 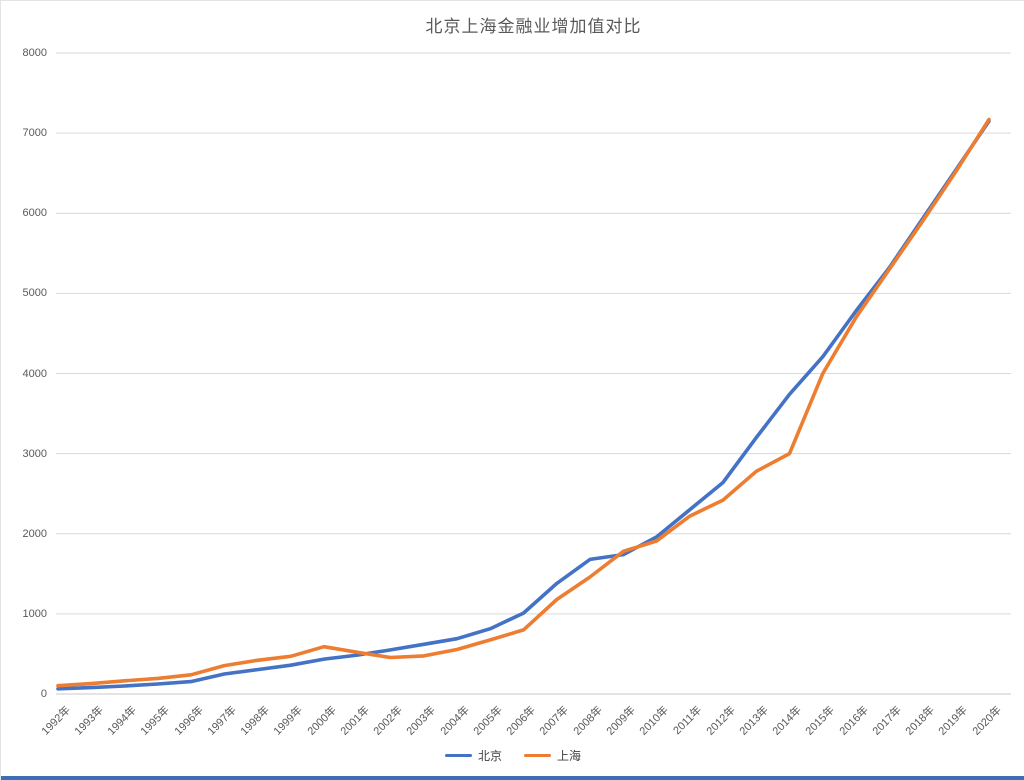 I want to click on legend-label: 上海, so click(x=569, y=756).